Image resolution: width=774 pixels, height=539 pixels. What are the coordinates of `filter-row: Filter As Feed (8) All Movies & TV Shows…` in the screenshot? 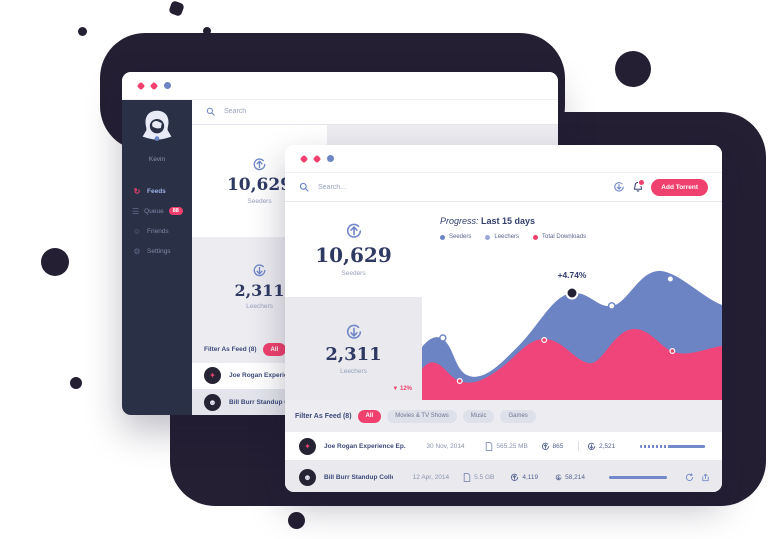 It's located at (503, 416).